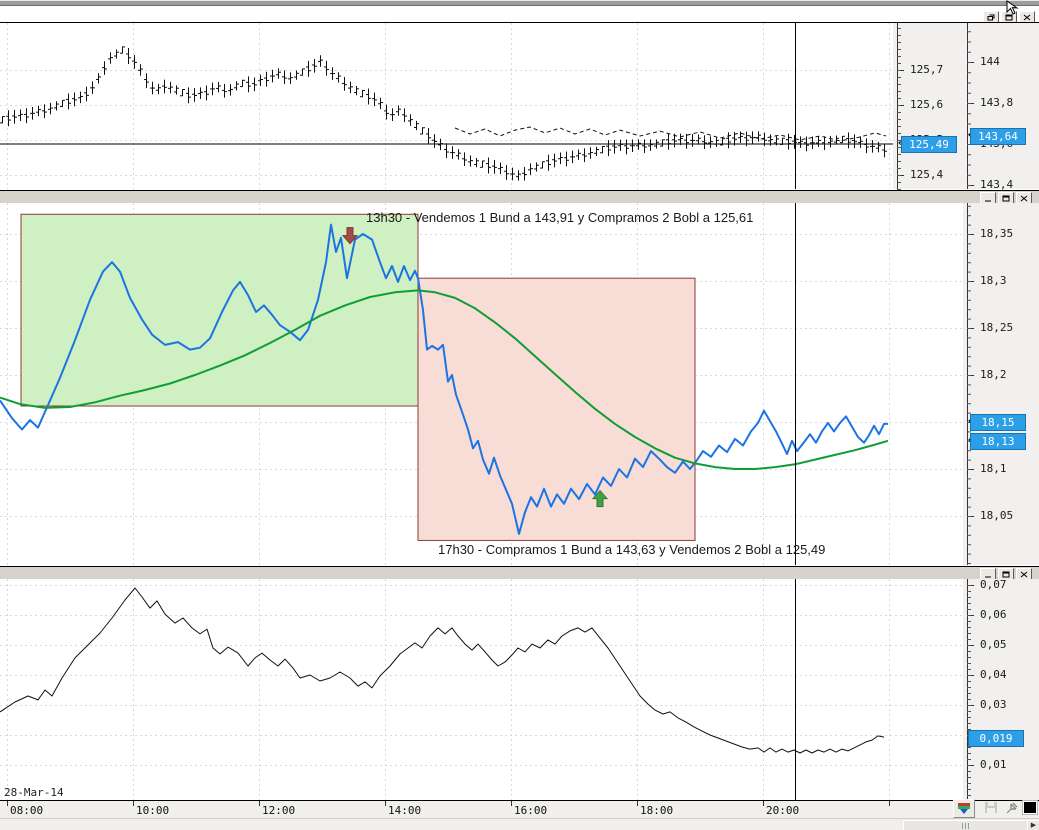  I want to click on buy-arrow-icon, so click(600, 498).